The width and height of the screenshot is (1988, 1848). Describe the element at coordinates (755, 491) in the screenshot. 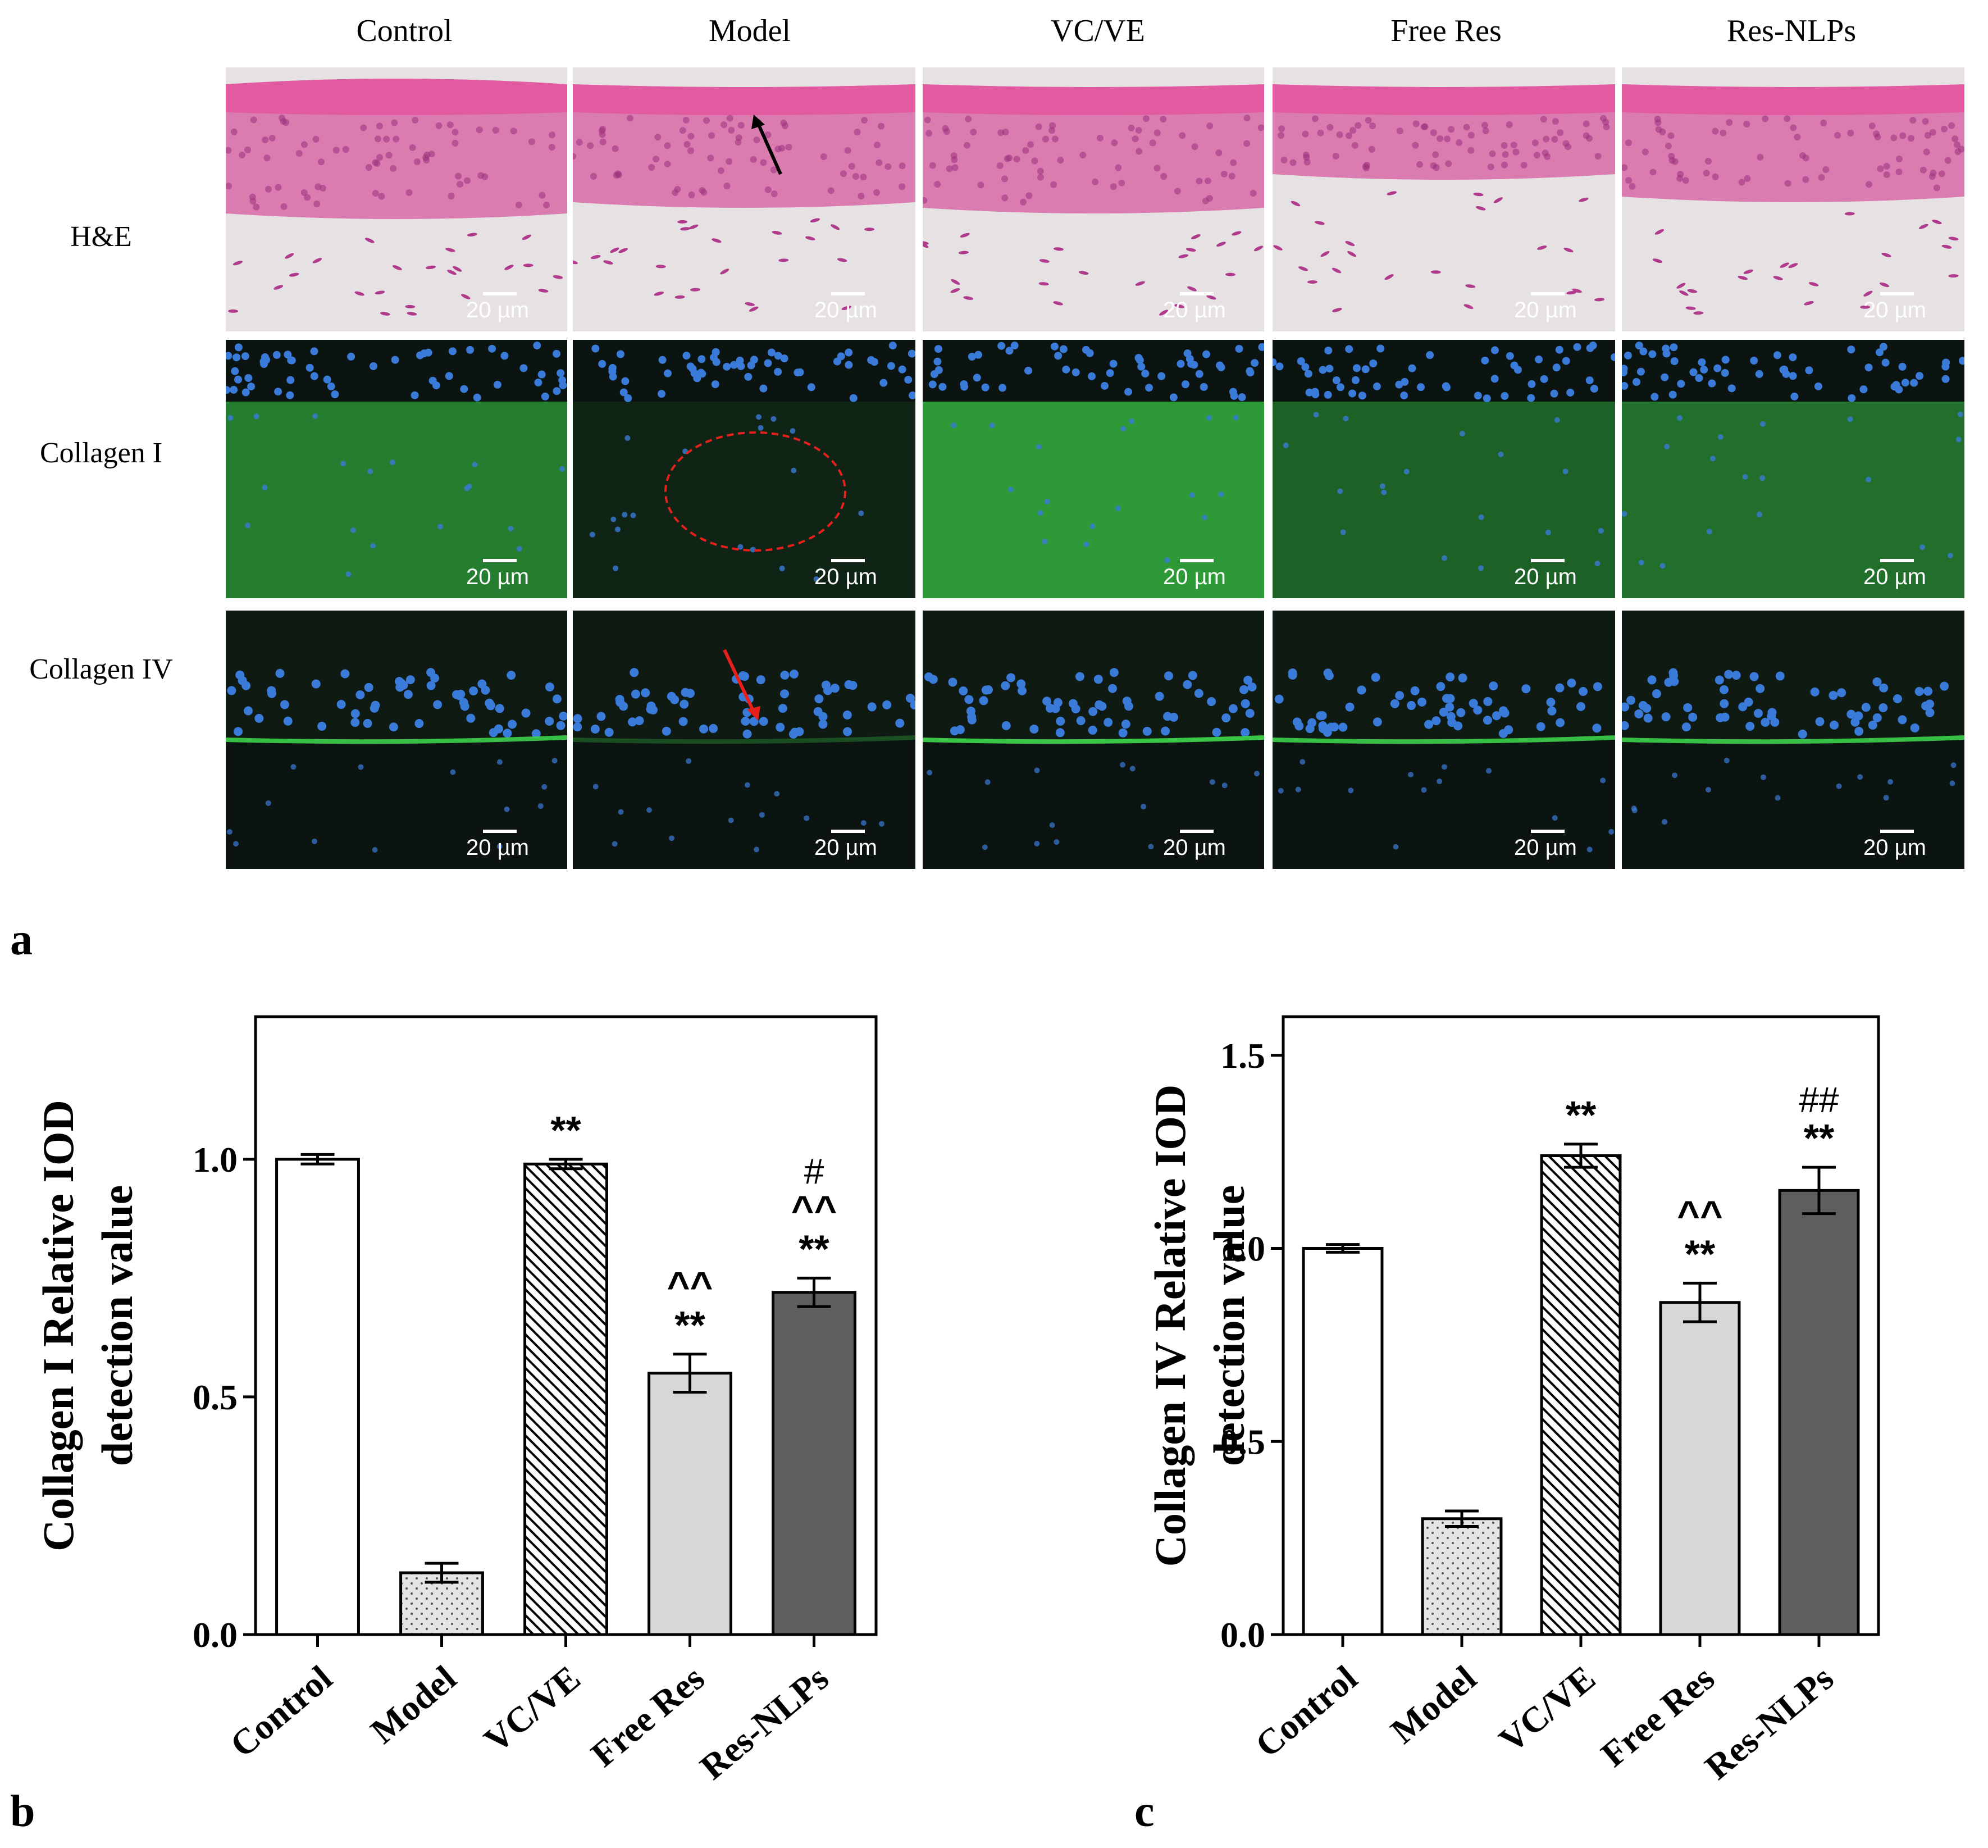

I see `red-dashed-circle` at that location.